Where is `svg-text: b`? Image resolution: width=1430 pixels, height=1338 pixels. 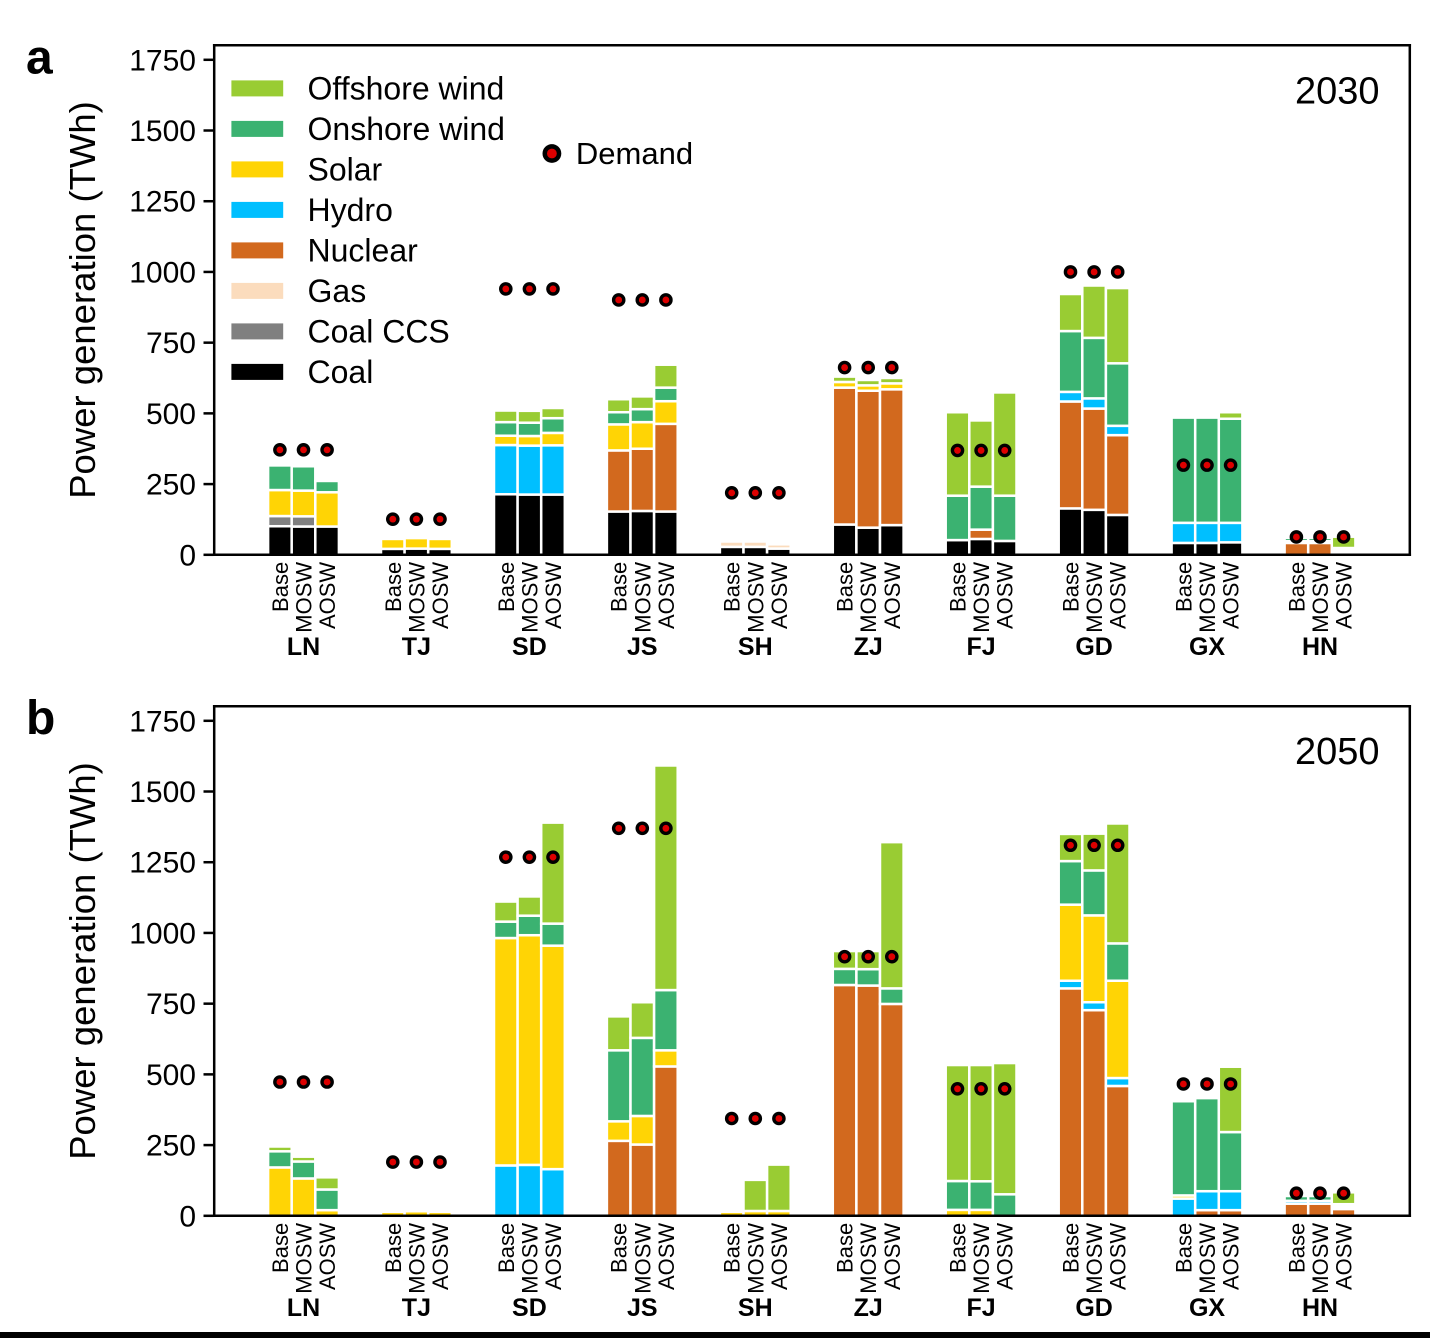 svg-text: b is located at coordinates (40, 718).